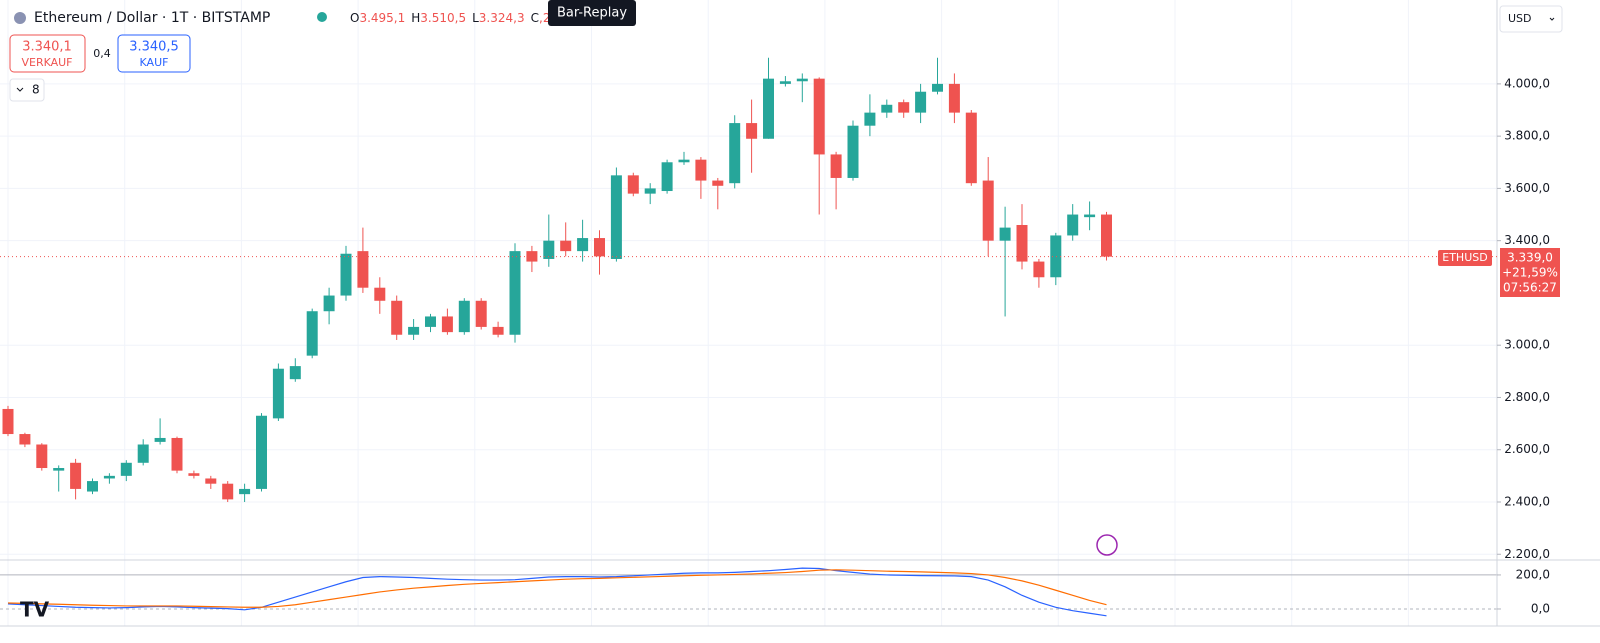  I want to click on sell-price: 3.340,1, so click(47, 47).